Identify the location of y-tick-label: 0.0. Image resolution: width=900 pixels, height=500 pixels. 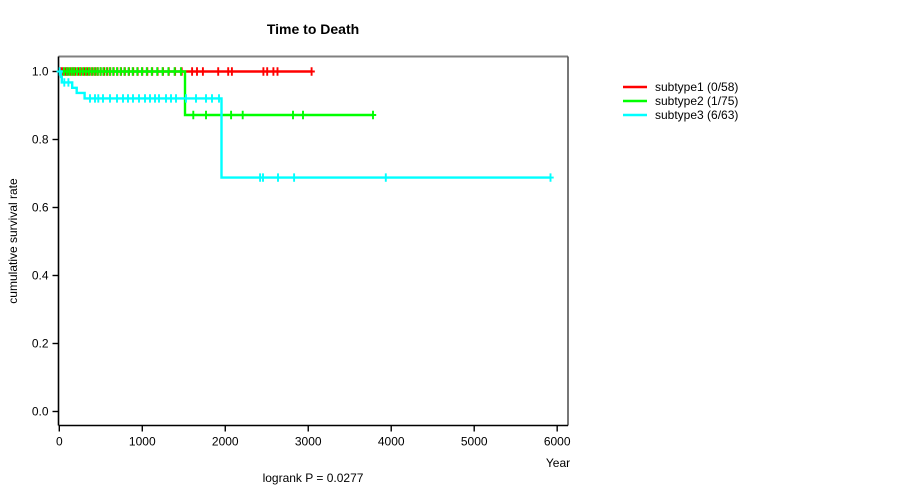
(40, 412).